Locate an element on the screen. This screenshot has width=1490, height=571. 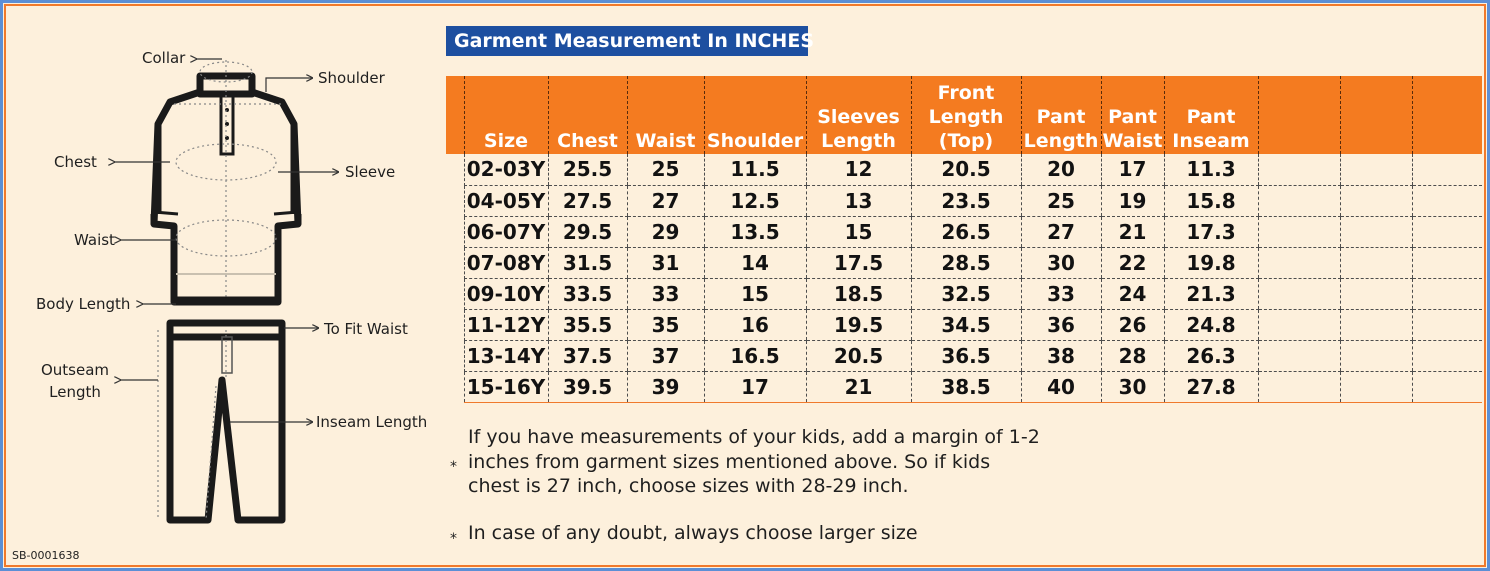
measurement-cell: 11.3 is located at coordinates (1210, 170).